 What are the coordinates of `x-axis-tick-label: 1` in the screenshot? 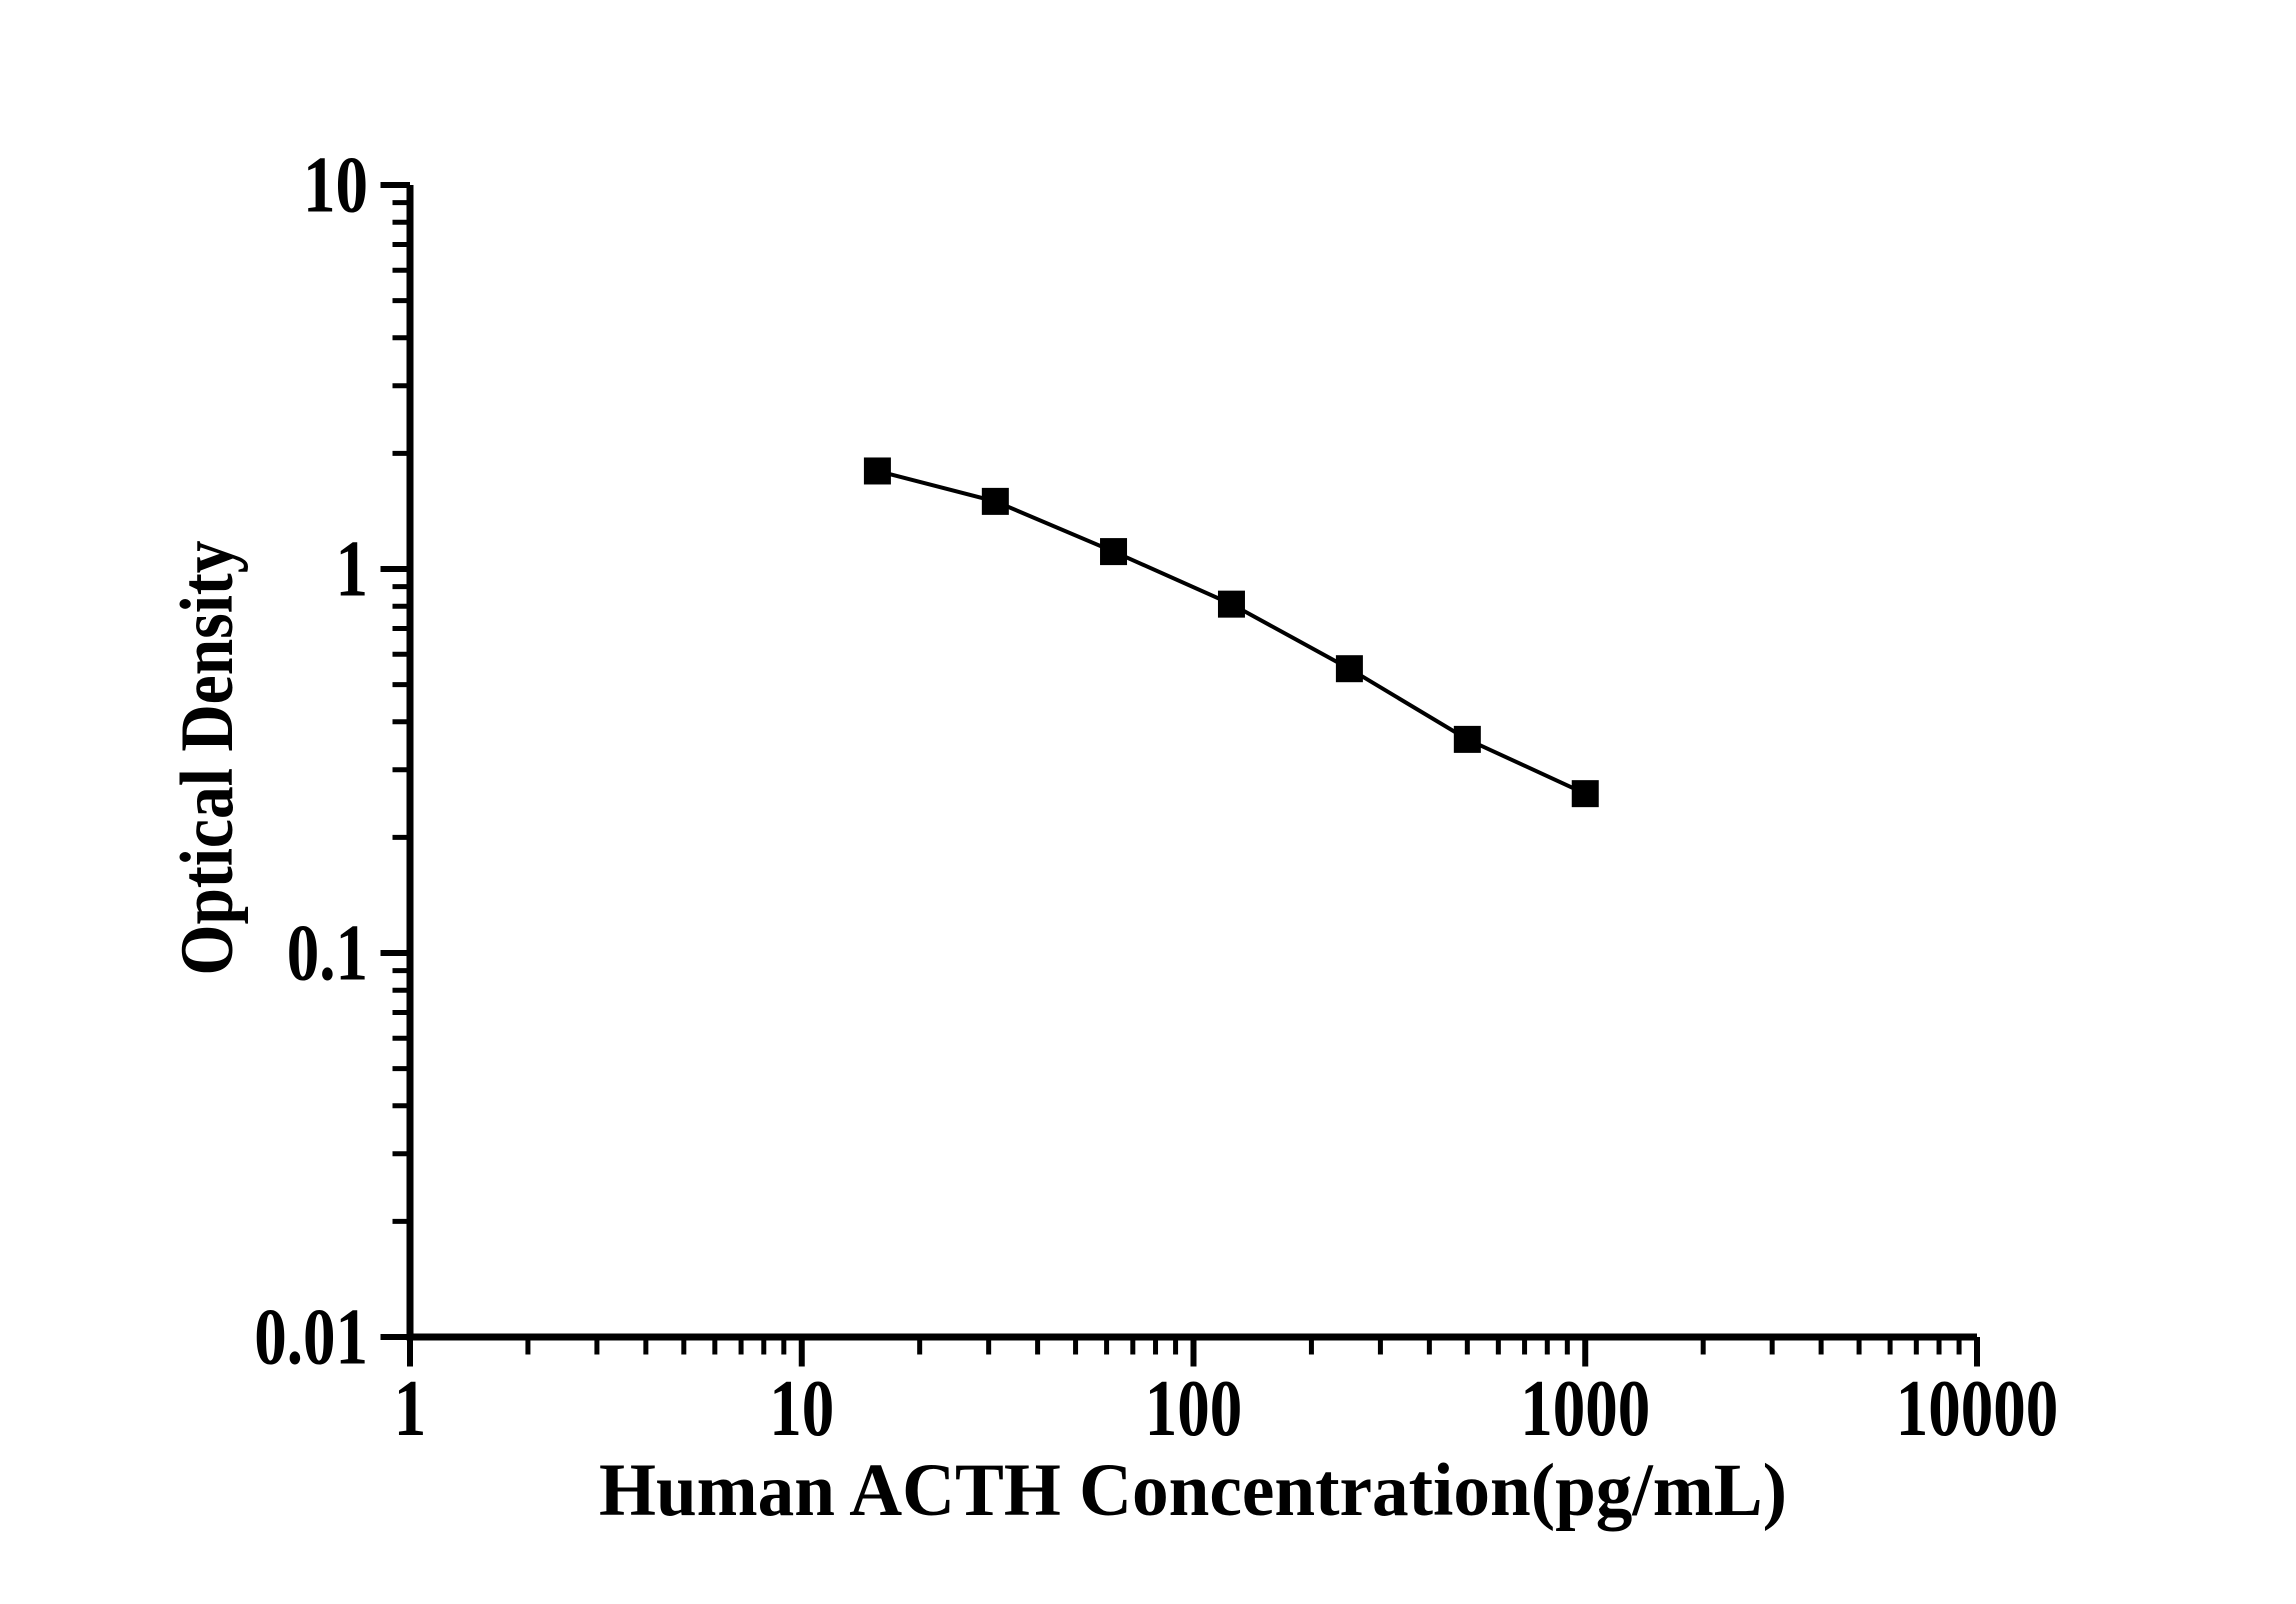 It's located at (410, 1409).